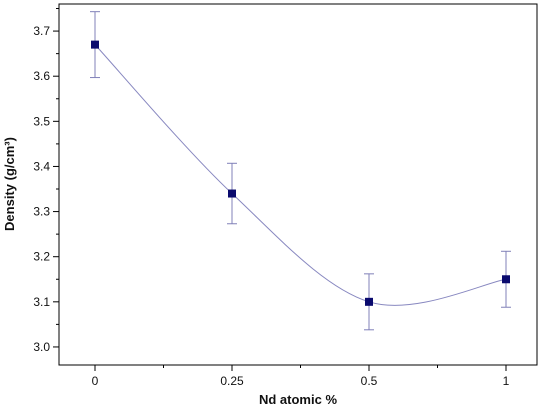  I want to click on y-tick-label: 3.7, so click(41, 31).